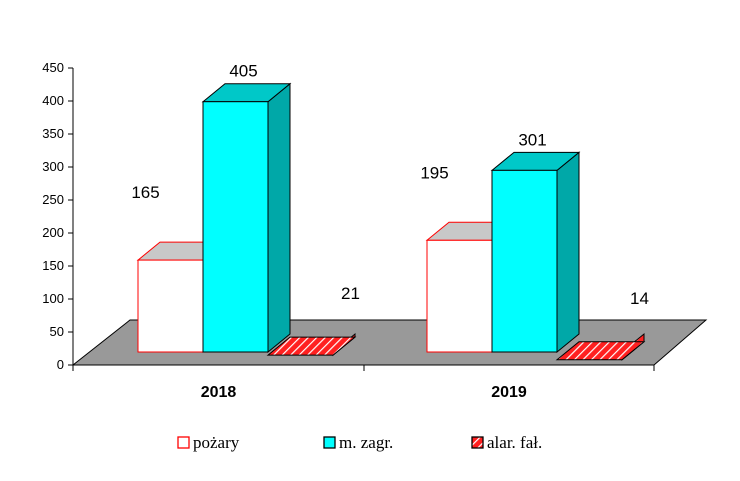  Describe the element at coordinates (514, 442) in the screenshot. I see `legend-label: alar. fał.` at that location.